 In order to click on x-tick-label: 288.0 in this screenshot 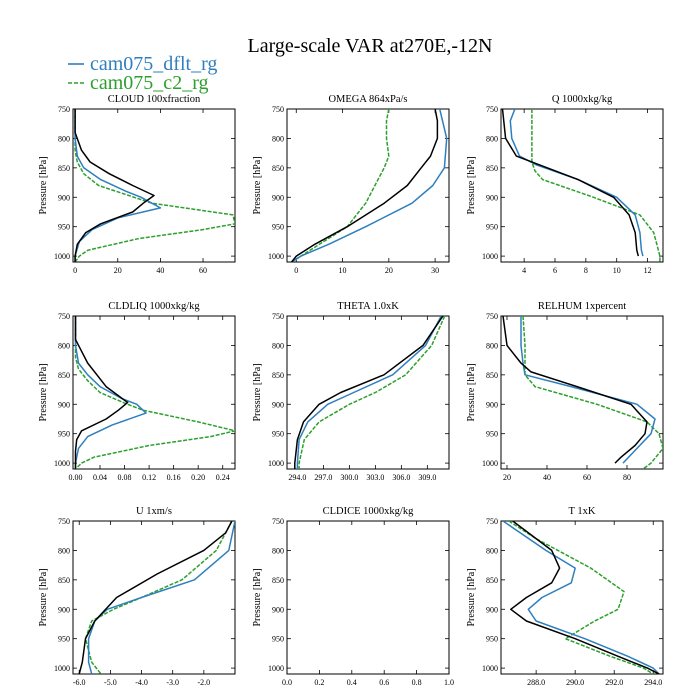, I will do `click(536, 682)`.